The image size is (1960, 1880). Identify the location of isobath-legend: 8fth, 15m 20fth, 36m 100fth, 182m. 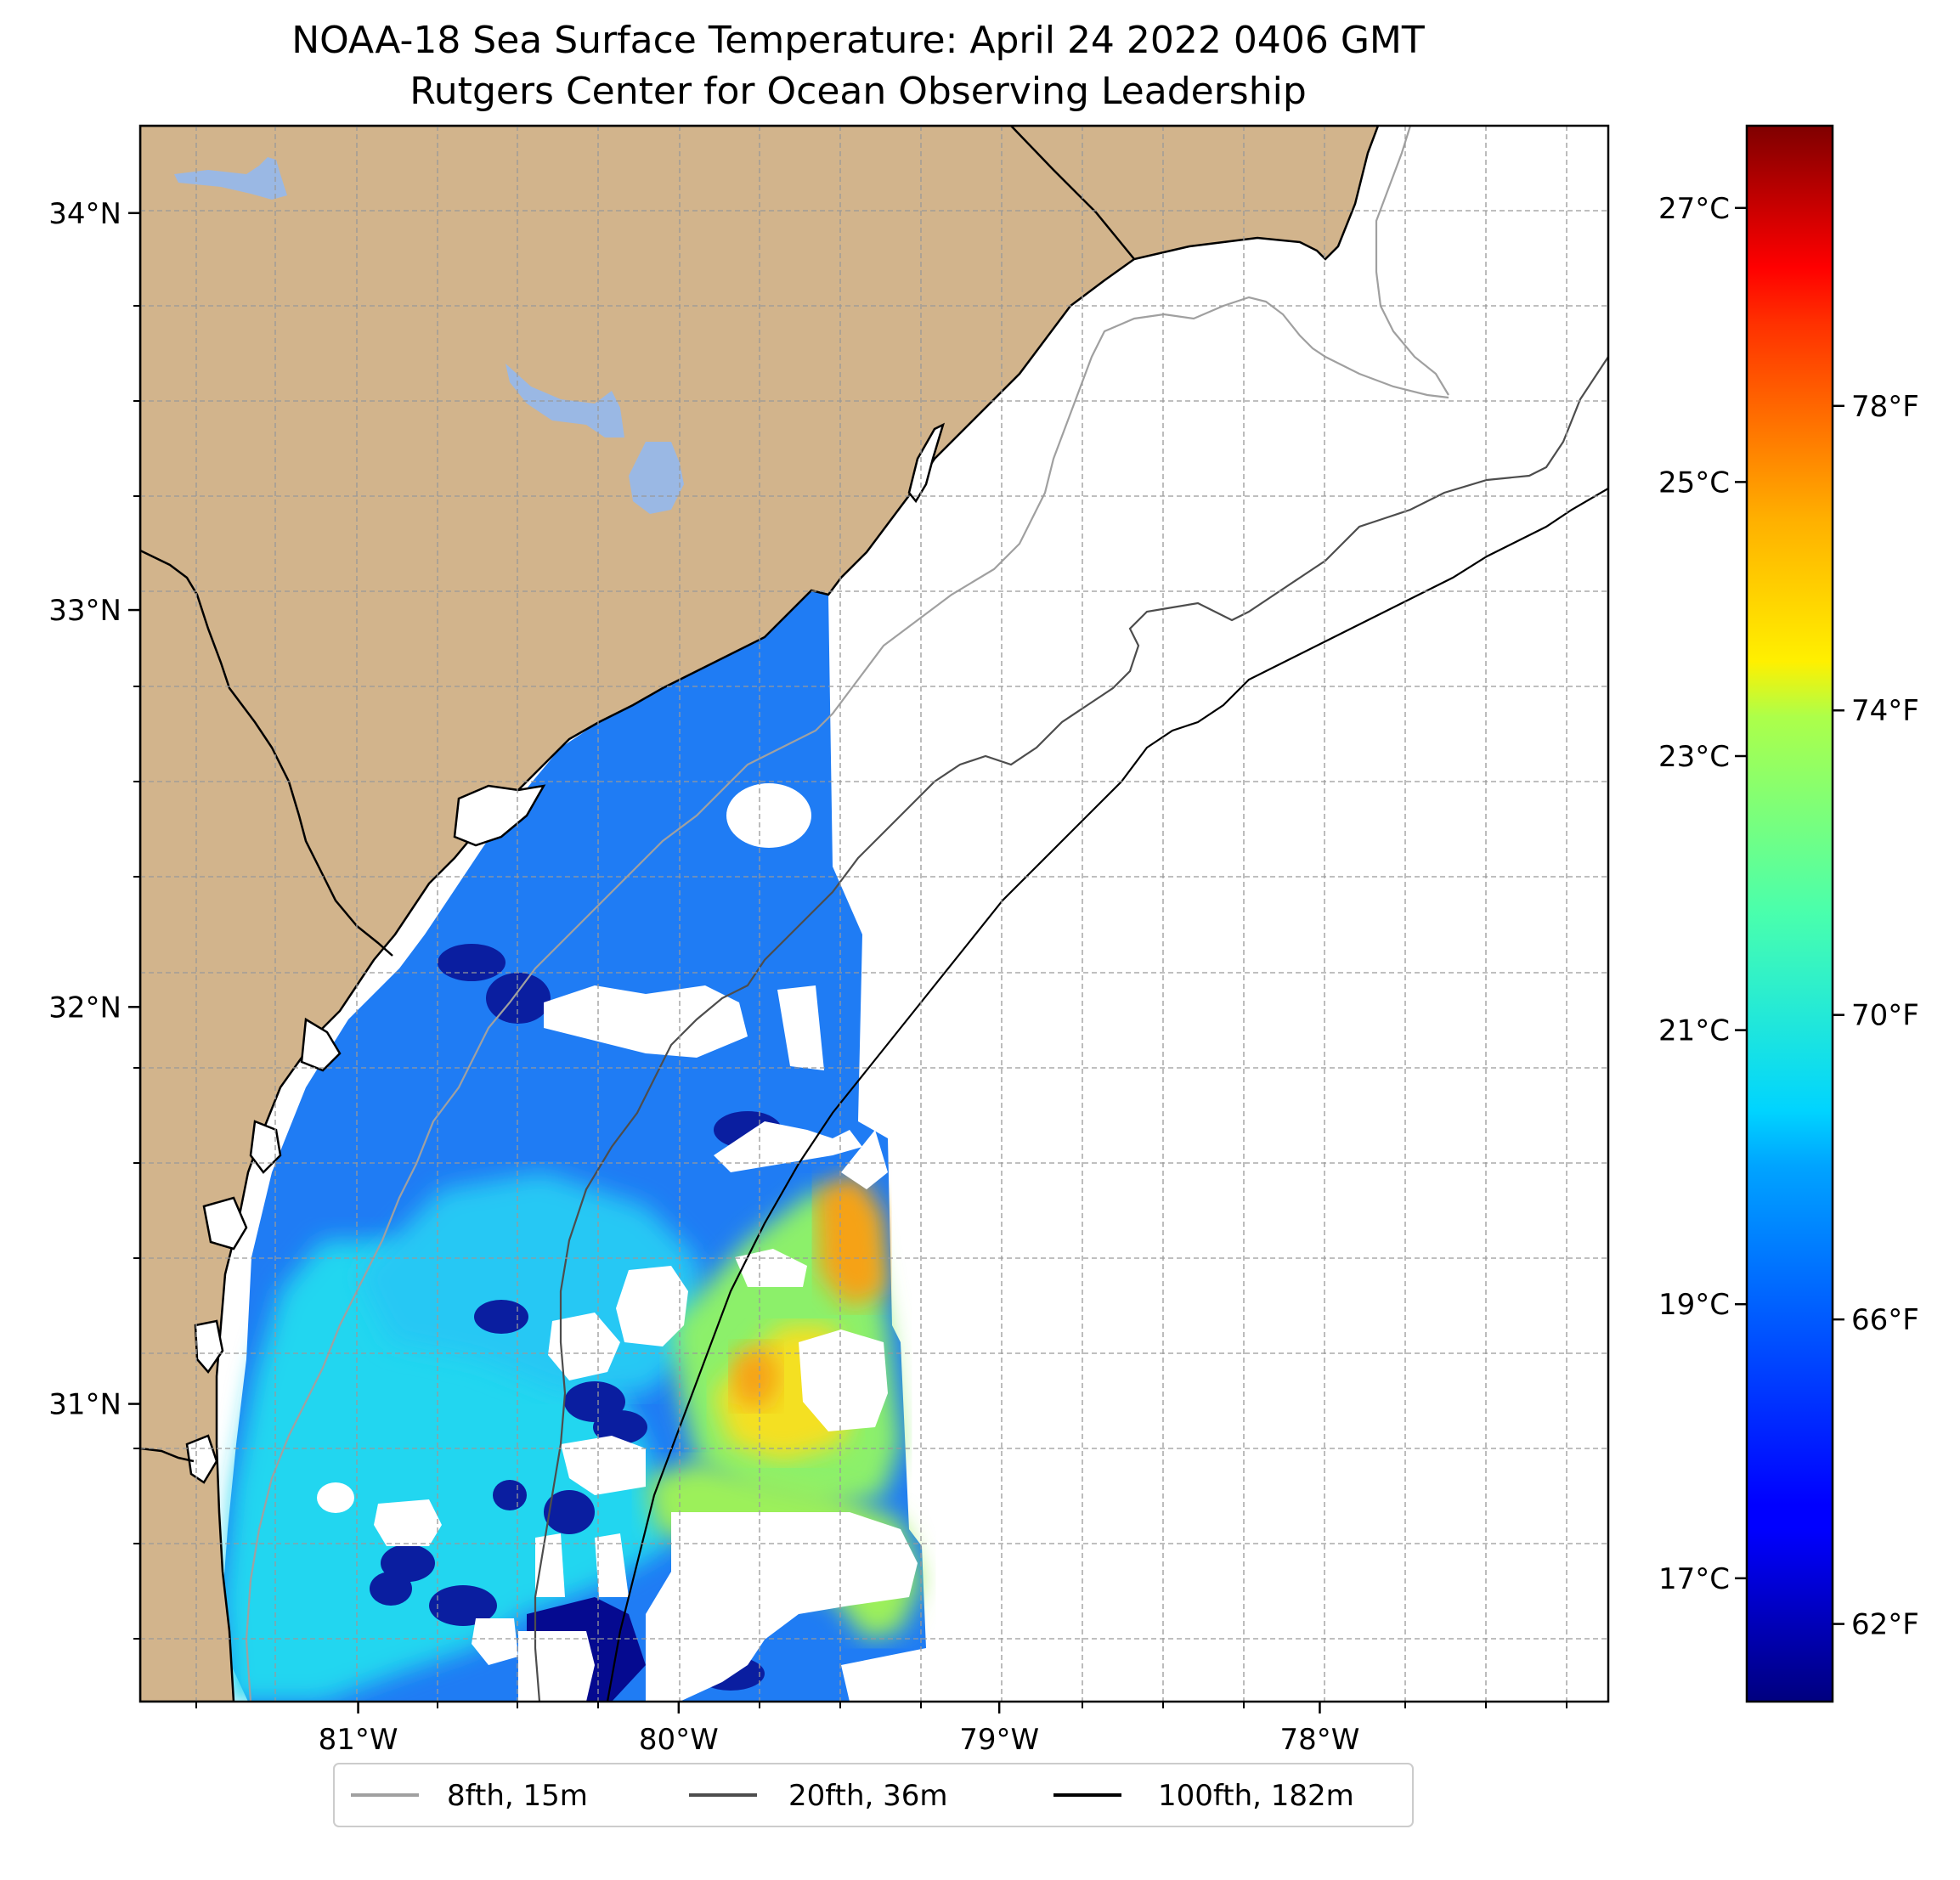
(874, 1795).